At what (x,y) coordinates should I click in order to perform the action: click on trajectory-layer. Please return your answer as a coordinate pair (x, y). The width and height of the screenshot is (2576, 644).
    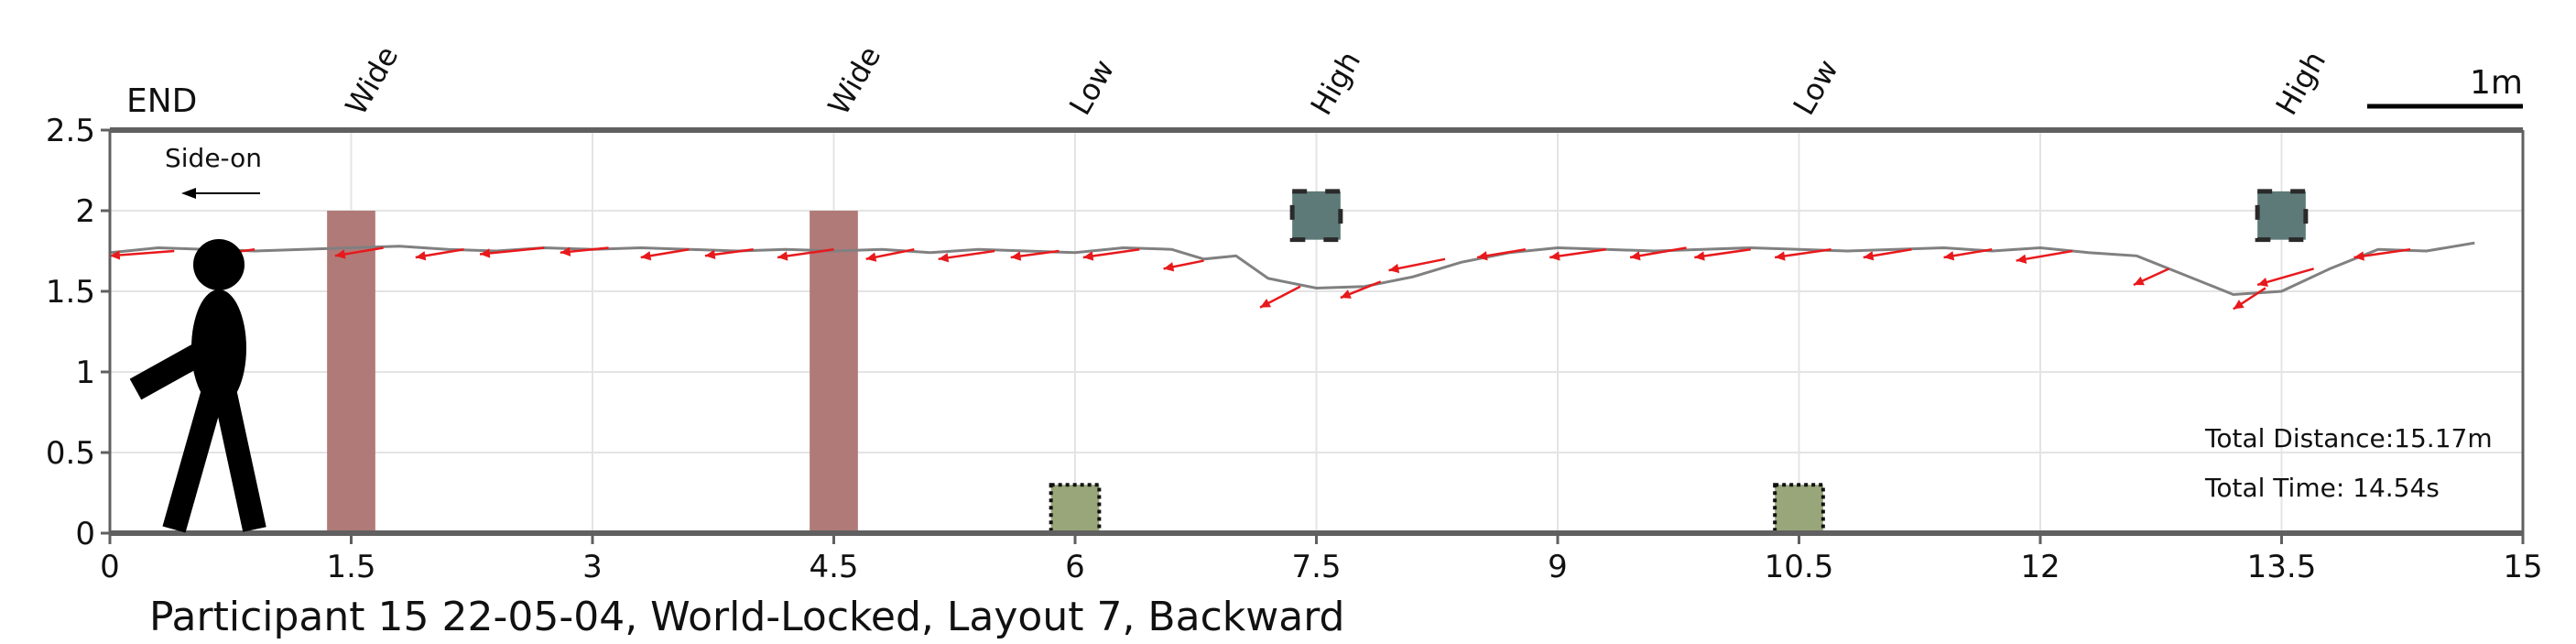
    Looking at the image, I should click on (1292, 269).